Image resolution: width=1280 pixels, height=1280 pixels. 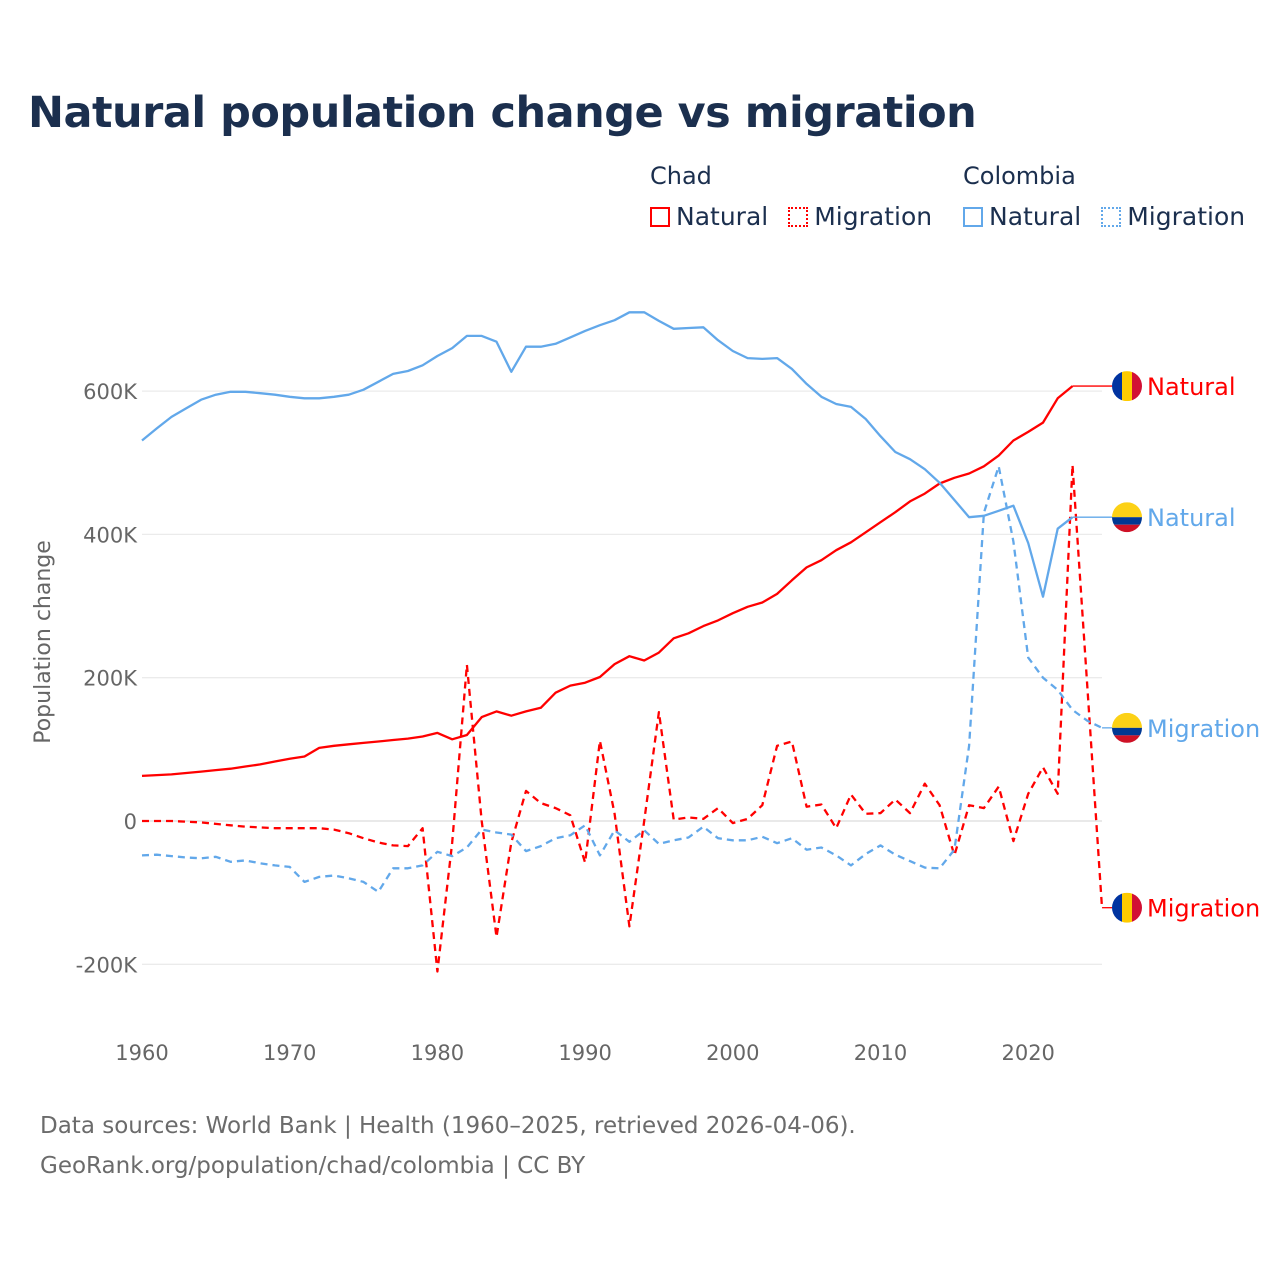 What do you see at coordinates (437, 1053) in the screenshot?
I see `x-tick-label: 1980` at bounding box center [437, 1053].